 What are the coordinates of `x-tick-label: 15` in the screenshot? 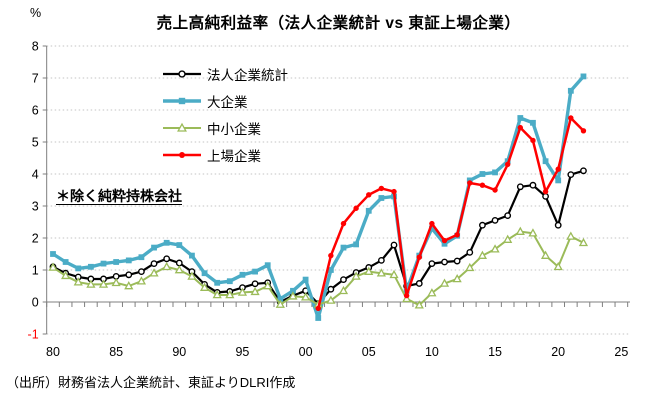 It's located at (495, 352).